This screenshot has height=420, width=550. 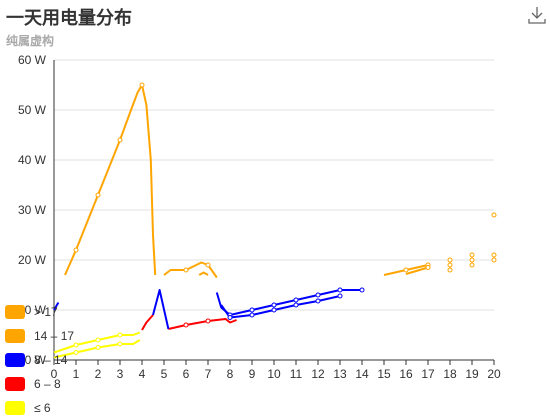 I want to click on y-tick-label: 40 W, so click(x=32, y=160).